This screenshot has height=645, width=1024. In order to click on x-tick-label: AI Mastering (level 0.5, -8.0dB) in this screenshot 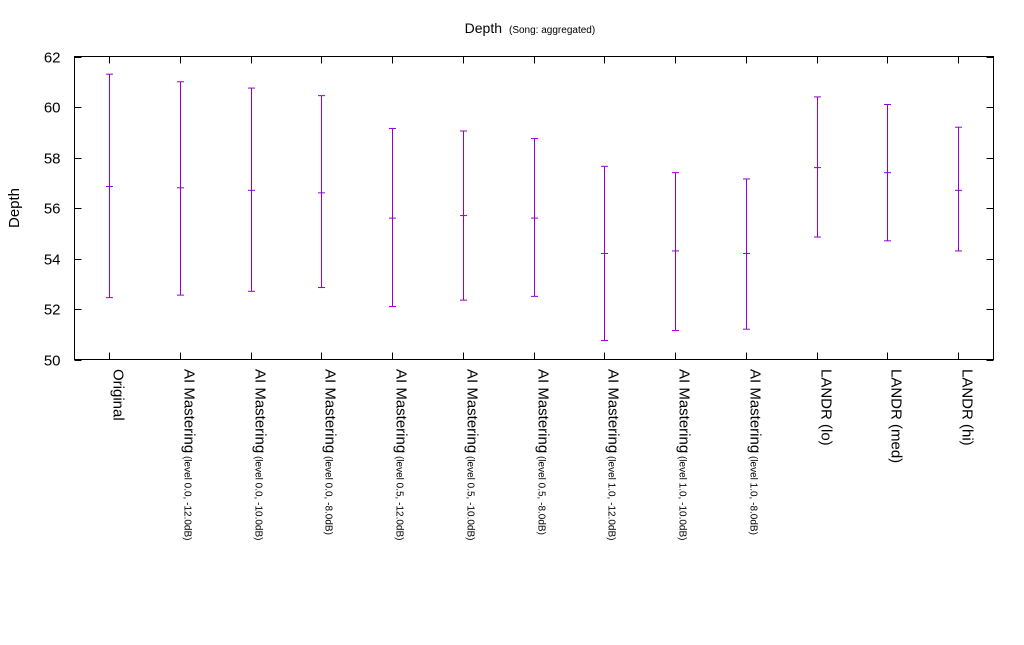, I will do `click(543, 452)`.